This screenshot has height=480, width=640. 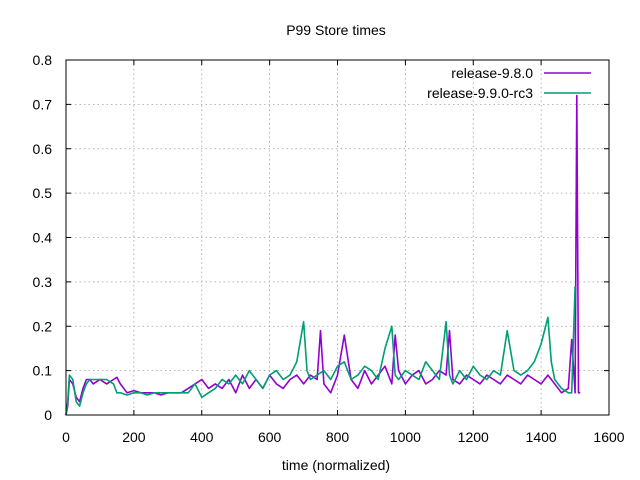 What do you see at coordinates (43, 104) in the screenshot?
I see `y-tick-label: 0.7` at bounding box center [43, 104].